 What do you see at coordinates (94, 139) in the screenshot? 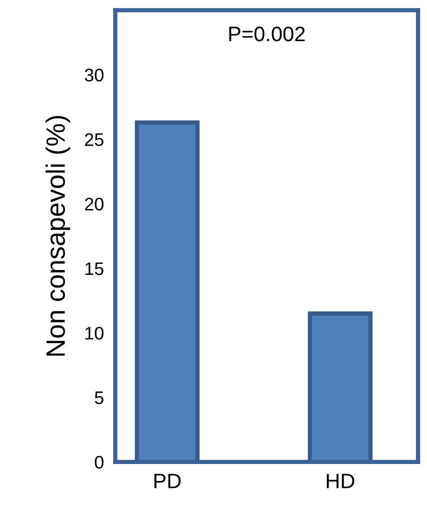
I see `y-tick-label: 25` at bounding box center [94, 139].